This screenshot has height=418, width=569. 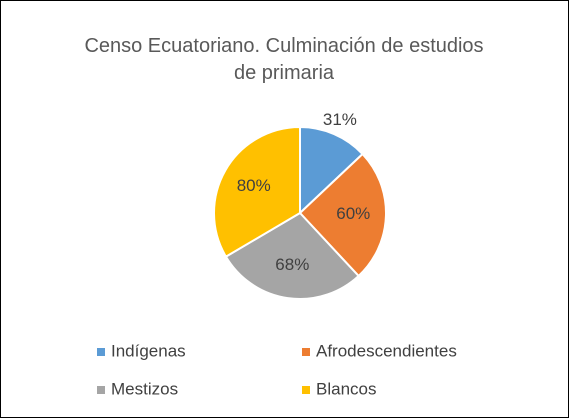 What do you see at coordinates (386, 350) in the screenshot?
I see `legend-label: Afrodescendientes` at bounding box center [386, 350].